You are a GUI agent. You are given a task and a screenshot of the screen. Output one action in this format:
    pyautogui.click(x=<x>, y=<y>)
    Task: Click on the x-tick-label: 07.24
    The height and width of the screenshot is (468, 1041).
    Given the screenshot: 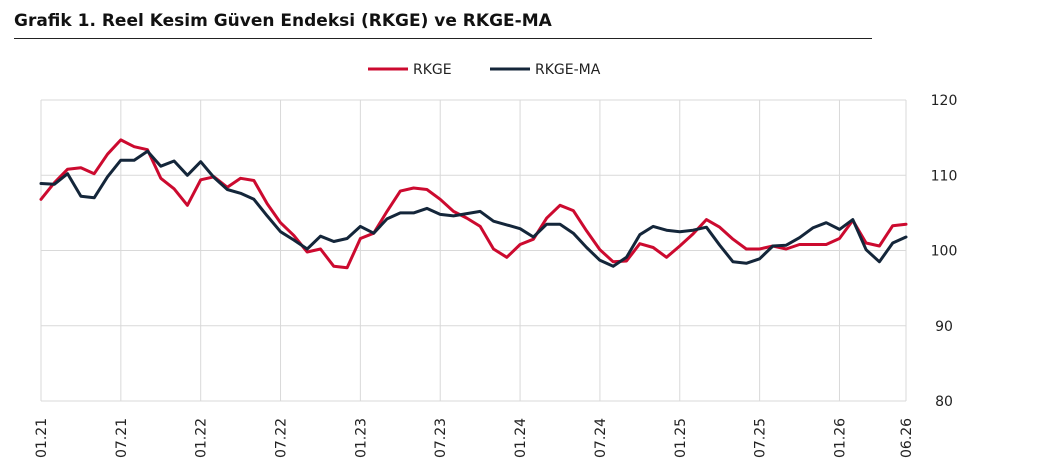 What is the action you would take?
    pyautogui.click(x=601, y=438)
    